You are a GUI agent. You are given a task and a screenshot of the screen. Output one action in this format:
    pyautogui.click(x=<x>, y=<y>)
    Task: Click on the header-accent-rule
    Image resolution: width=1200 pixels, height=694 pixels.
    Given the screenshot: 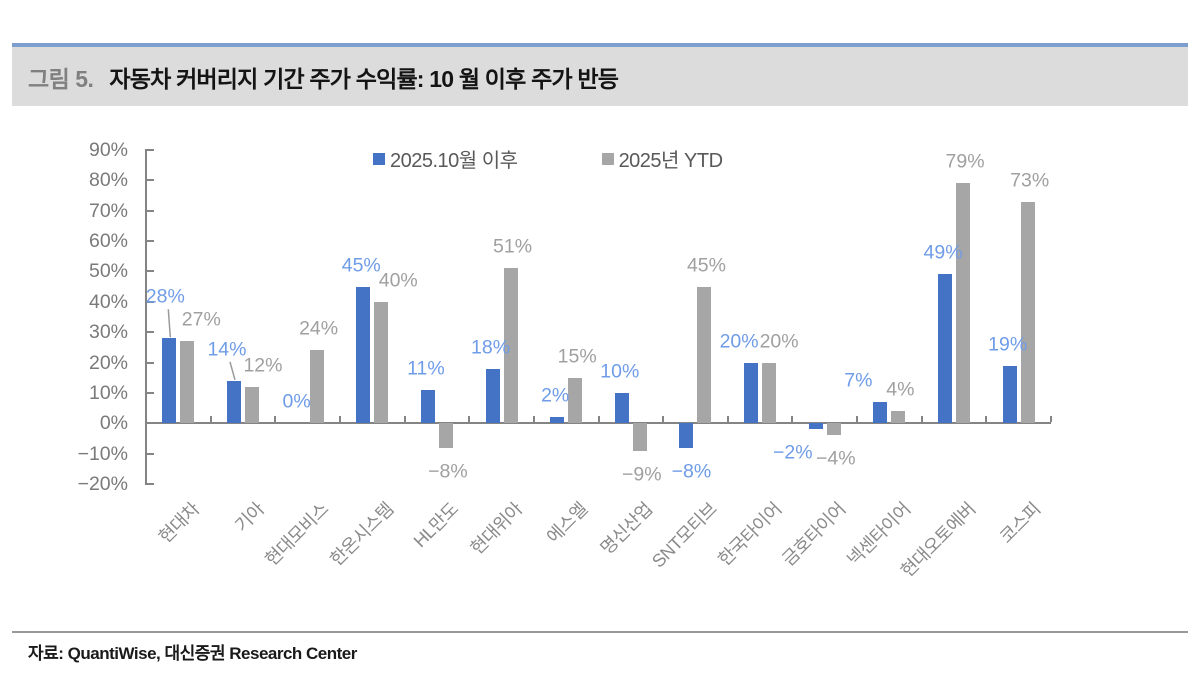 What is the action you would take?
    pyautogui.click(x=600, y=45)
    